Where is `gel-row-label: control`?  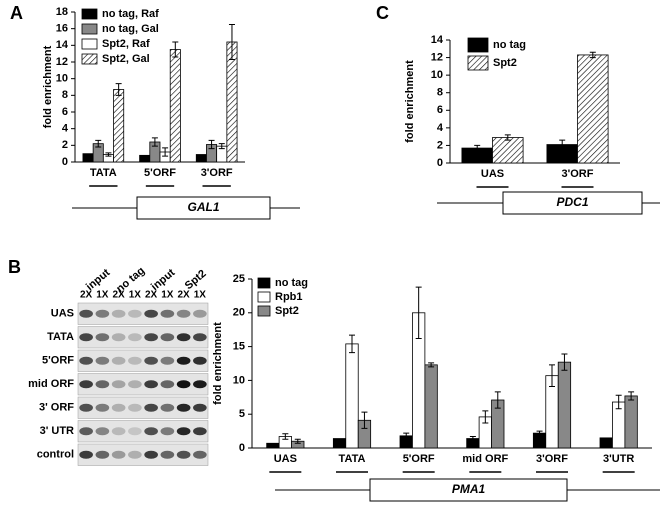 gel-row-label: control is located at coordinates (55, 455).